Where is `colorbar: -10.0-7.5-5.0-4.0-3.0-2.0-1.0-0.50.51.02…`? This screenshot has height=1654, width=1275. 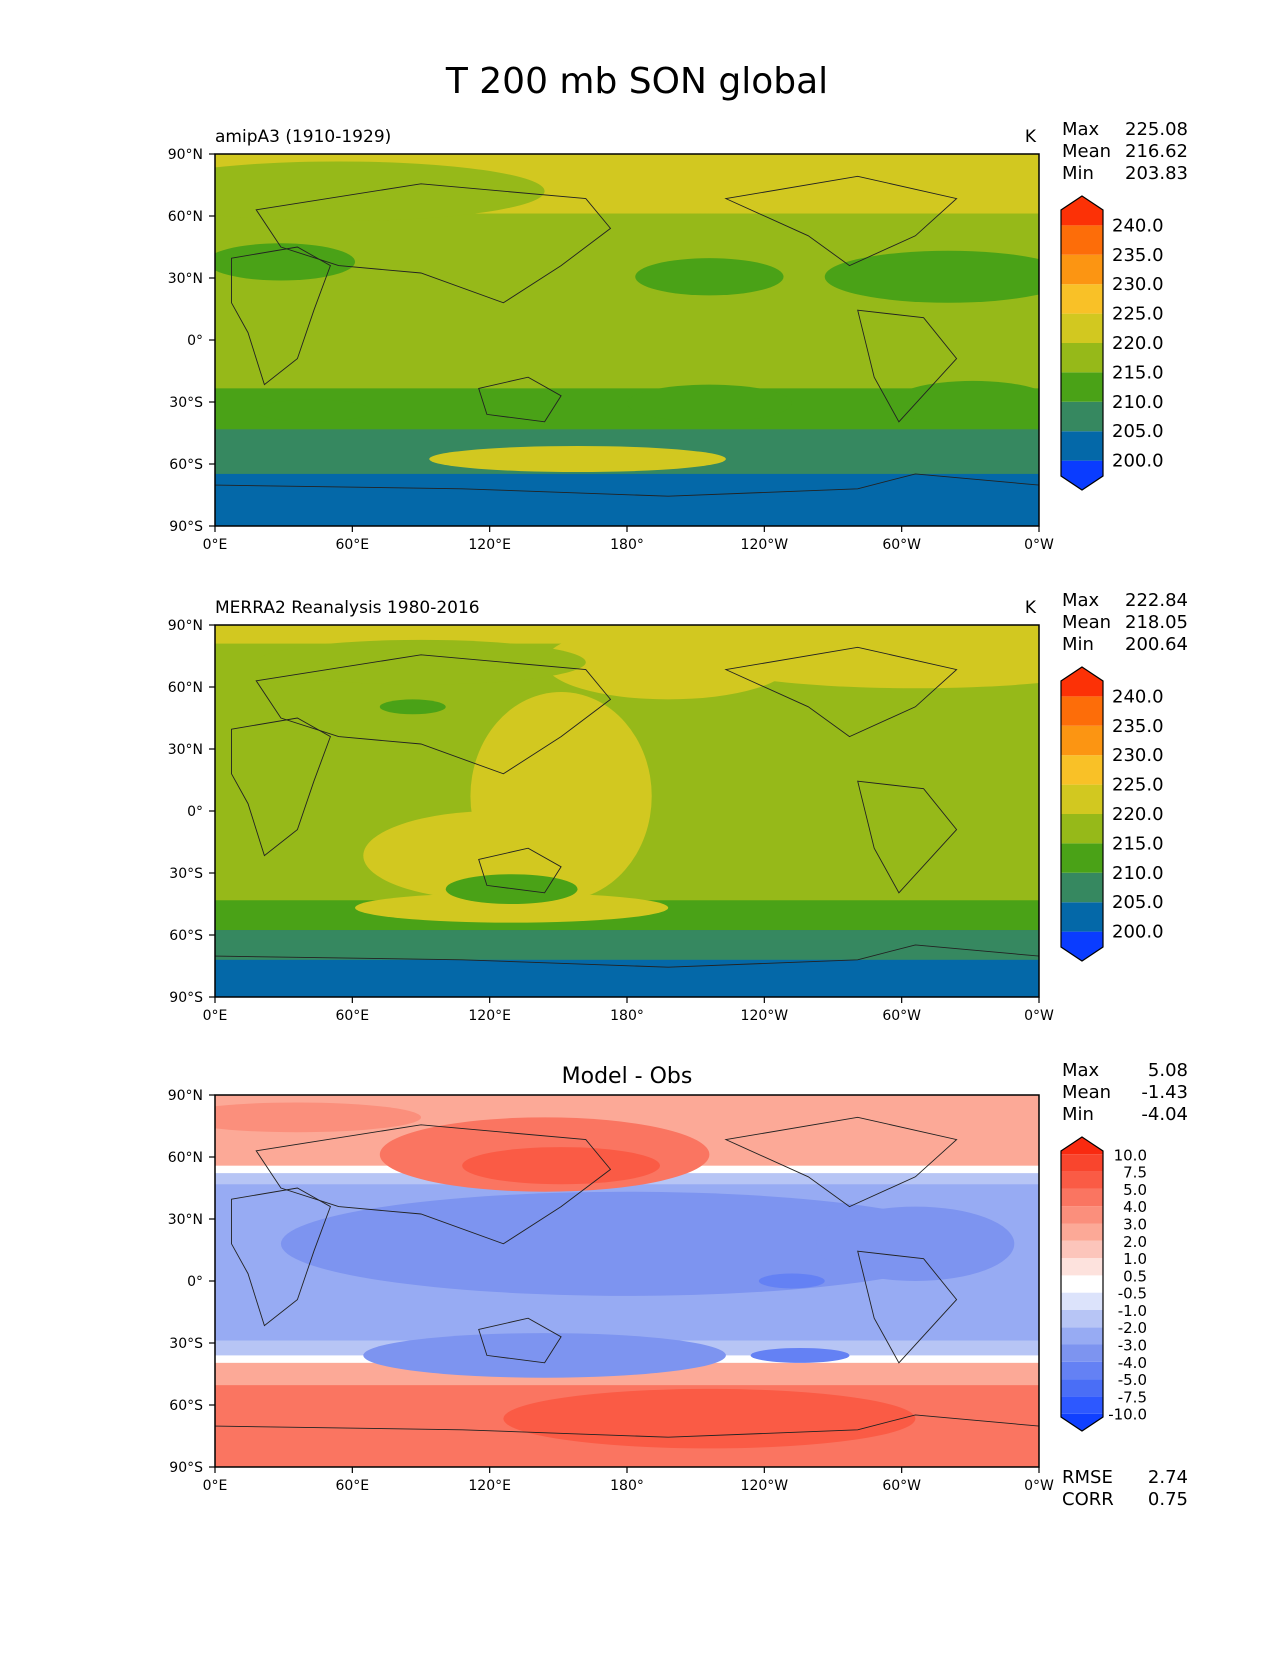 colorbar: -10.0-7.5-5.0-4.0-3.0-2.0-1.0-0.50.51.02… is located at coordinates (1103, 1284).